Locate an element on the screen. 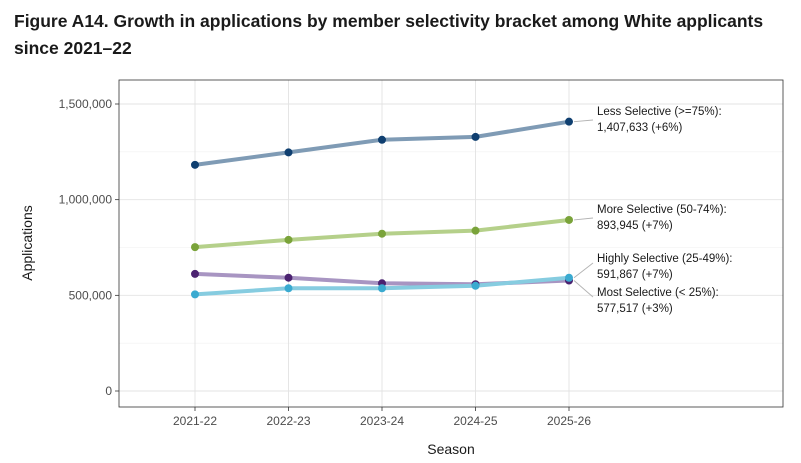 The image size is (801, 463). x-tick-label: 2025-26 is located at coordinates (569, 421).